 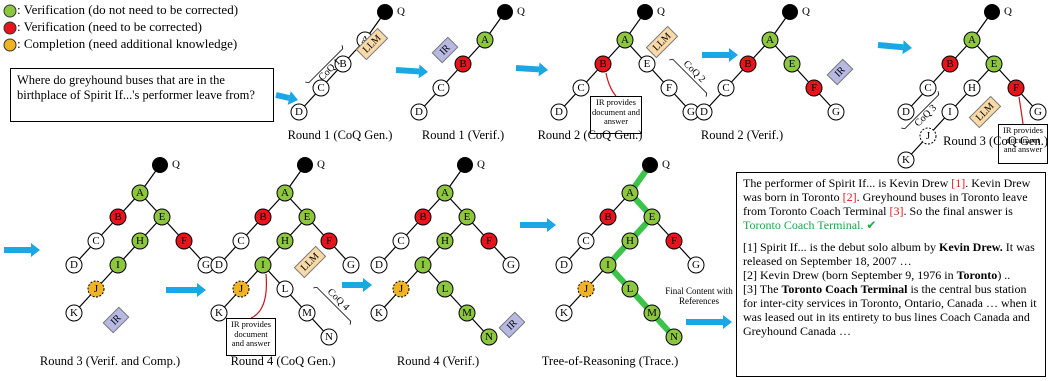 I want to click on ref-text: [3] The, so click(x=762, y=289).